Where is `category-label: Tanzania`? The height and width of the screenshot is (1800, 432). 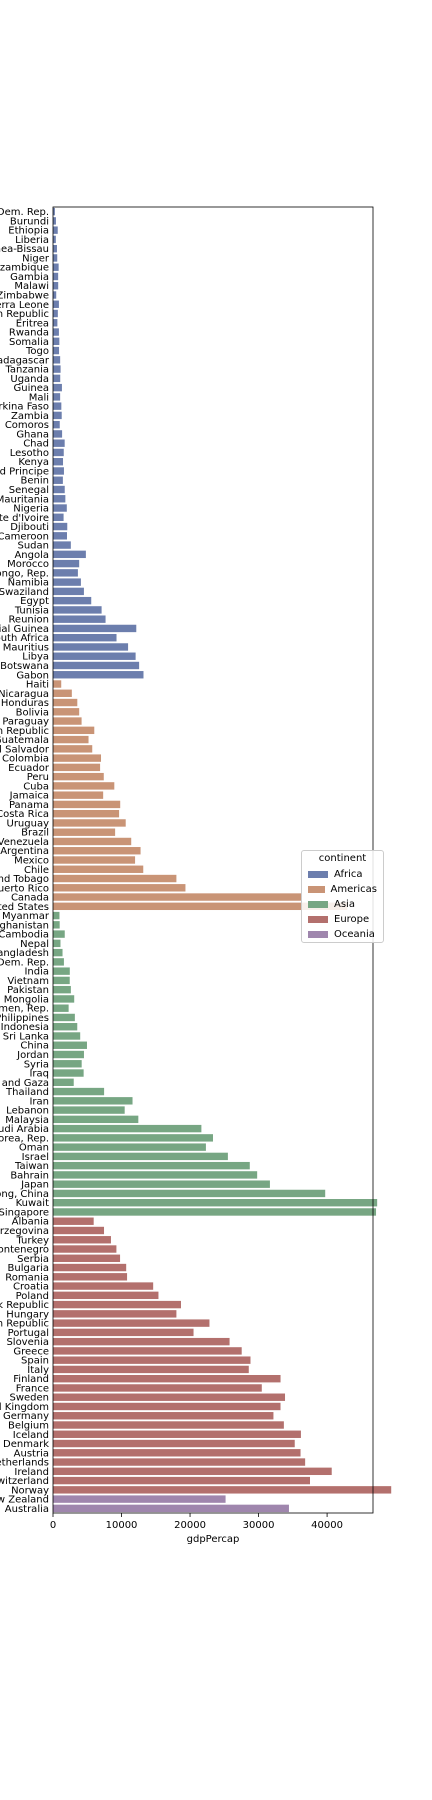 category-label: Tanzania is located at coordinates (26, 370).